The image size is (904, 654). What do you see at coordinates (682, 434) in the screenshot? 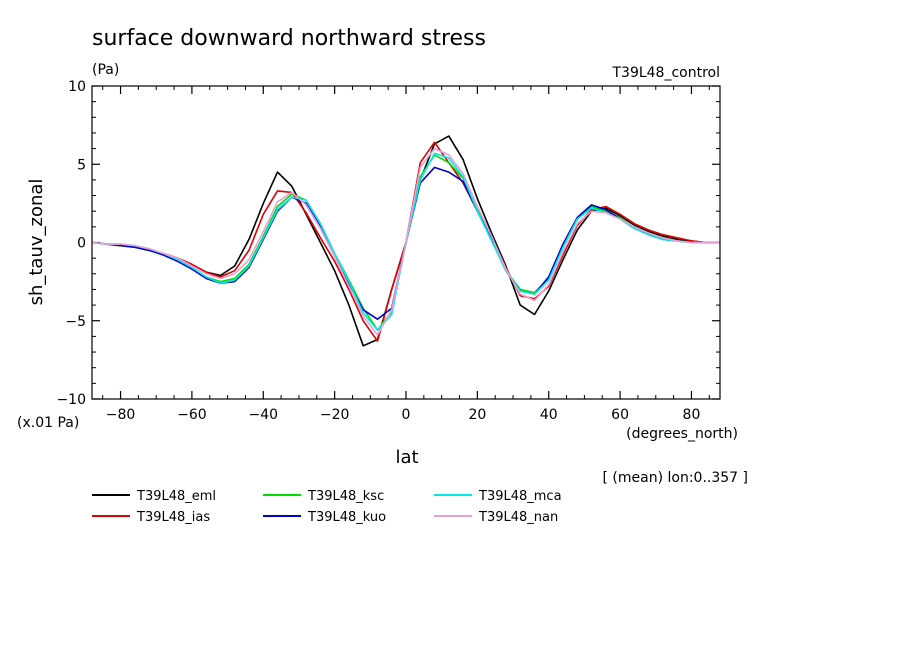
I see `x-units-label: (degrees_north)` at bounding box center [682, 434].